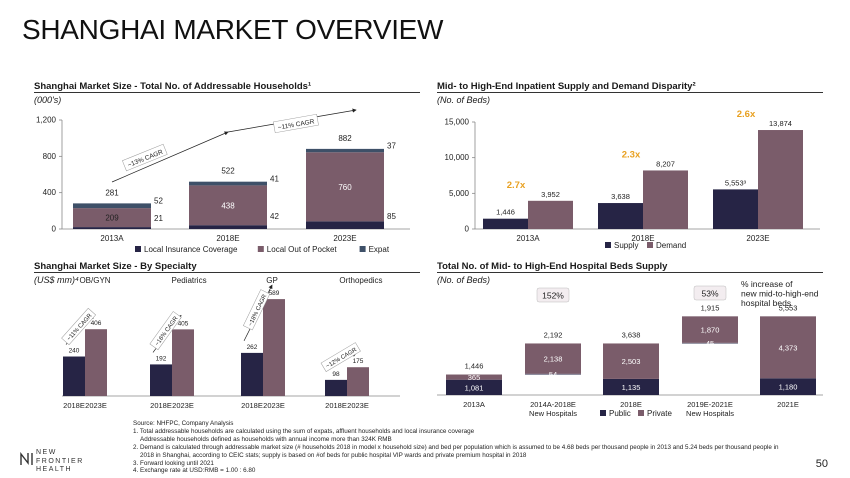 Image resolution: width=850 pixels, height=478 pixels. What do you see at coordinates (710, 307) in the screenshot?
I see `supply-total-label: 1,915` at bounding box center [710, 307].